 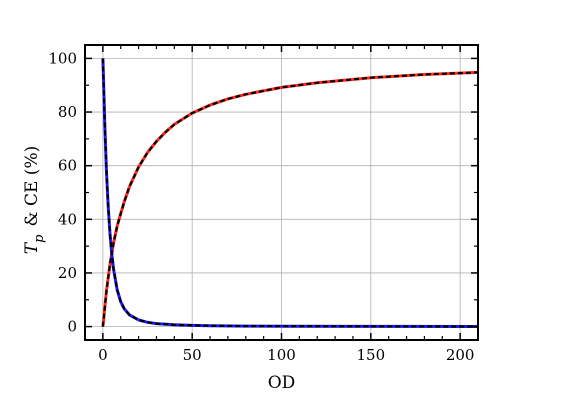 I want to click on y-tick-label: 0, so click(x=72, y=327).